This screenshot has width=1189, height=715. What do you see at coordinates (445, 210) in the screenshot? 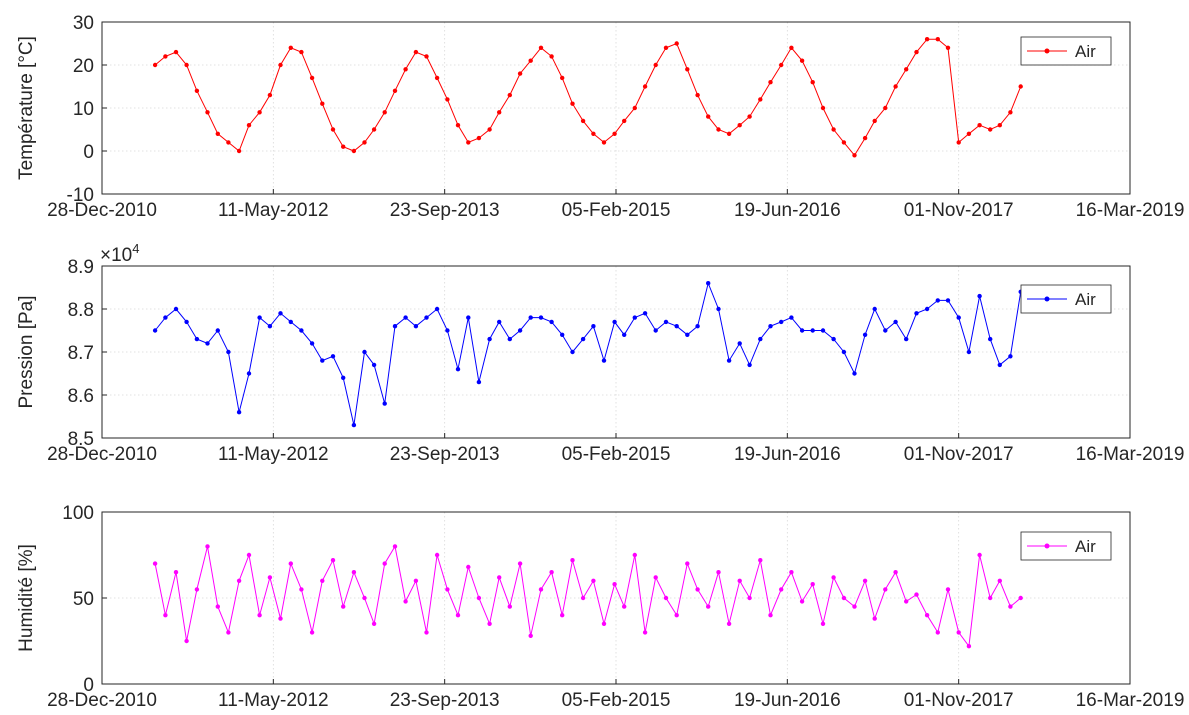
I see `temperature-x-tick-label: 23-Sep-2013` at bounding box center [445, 210].